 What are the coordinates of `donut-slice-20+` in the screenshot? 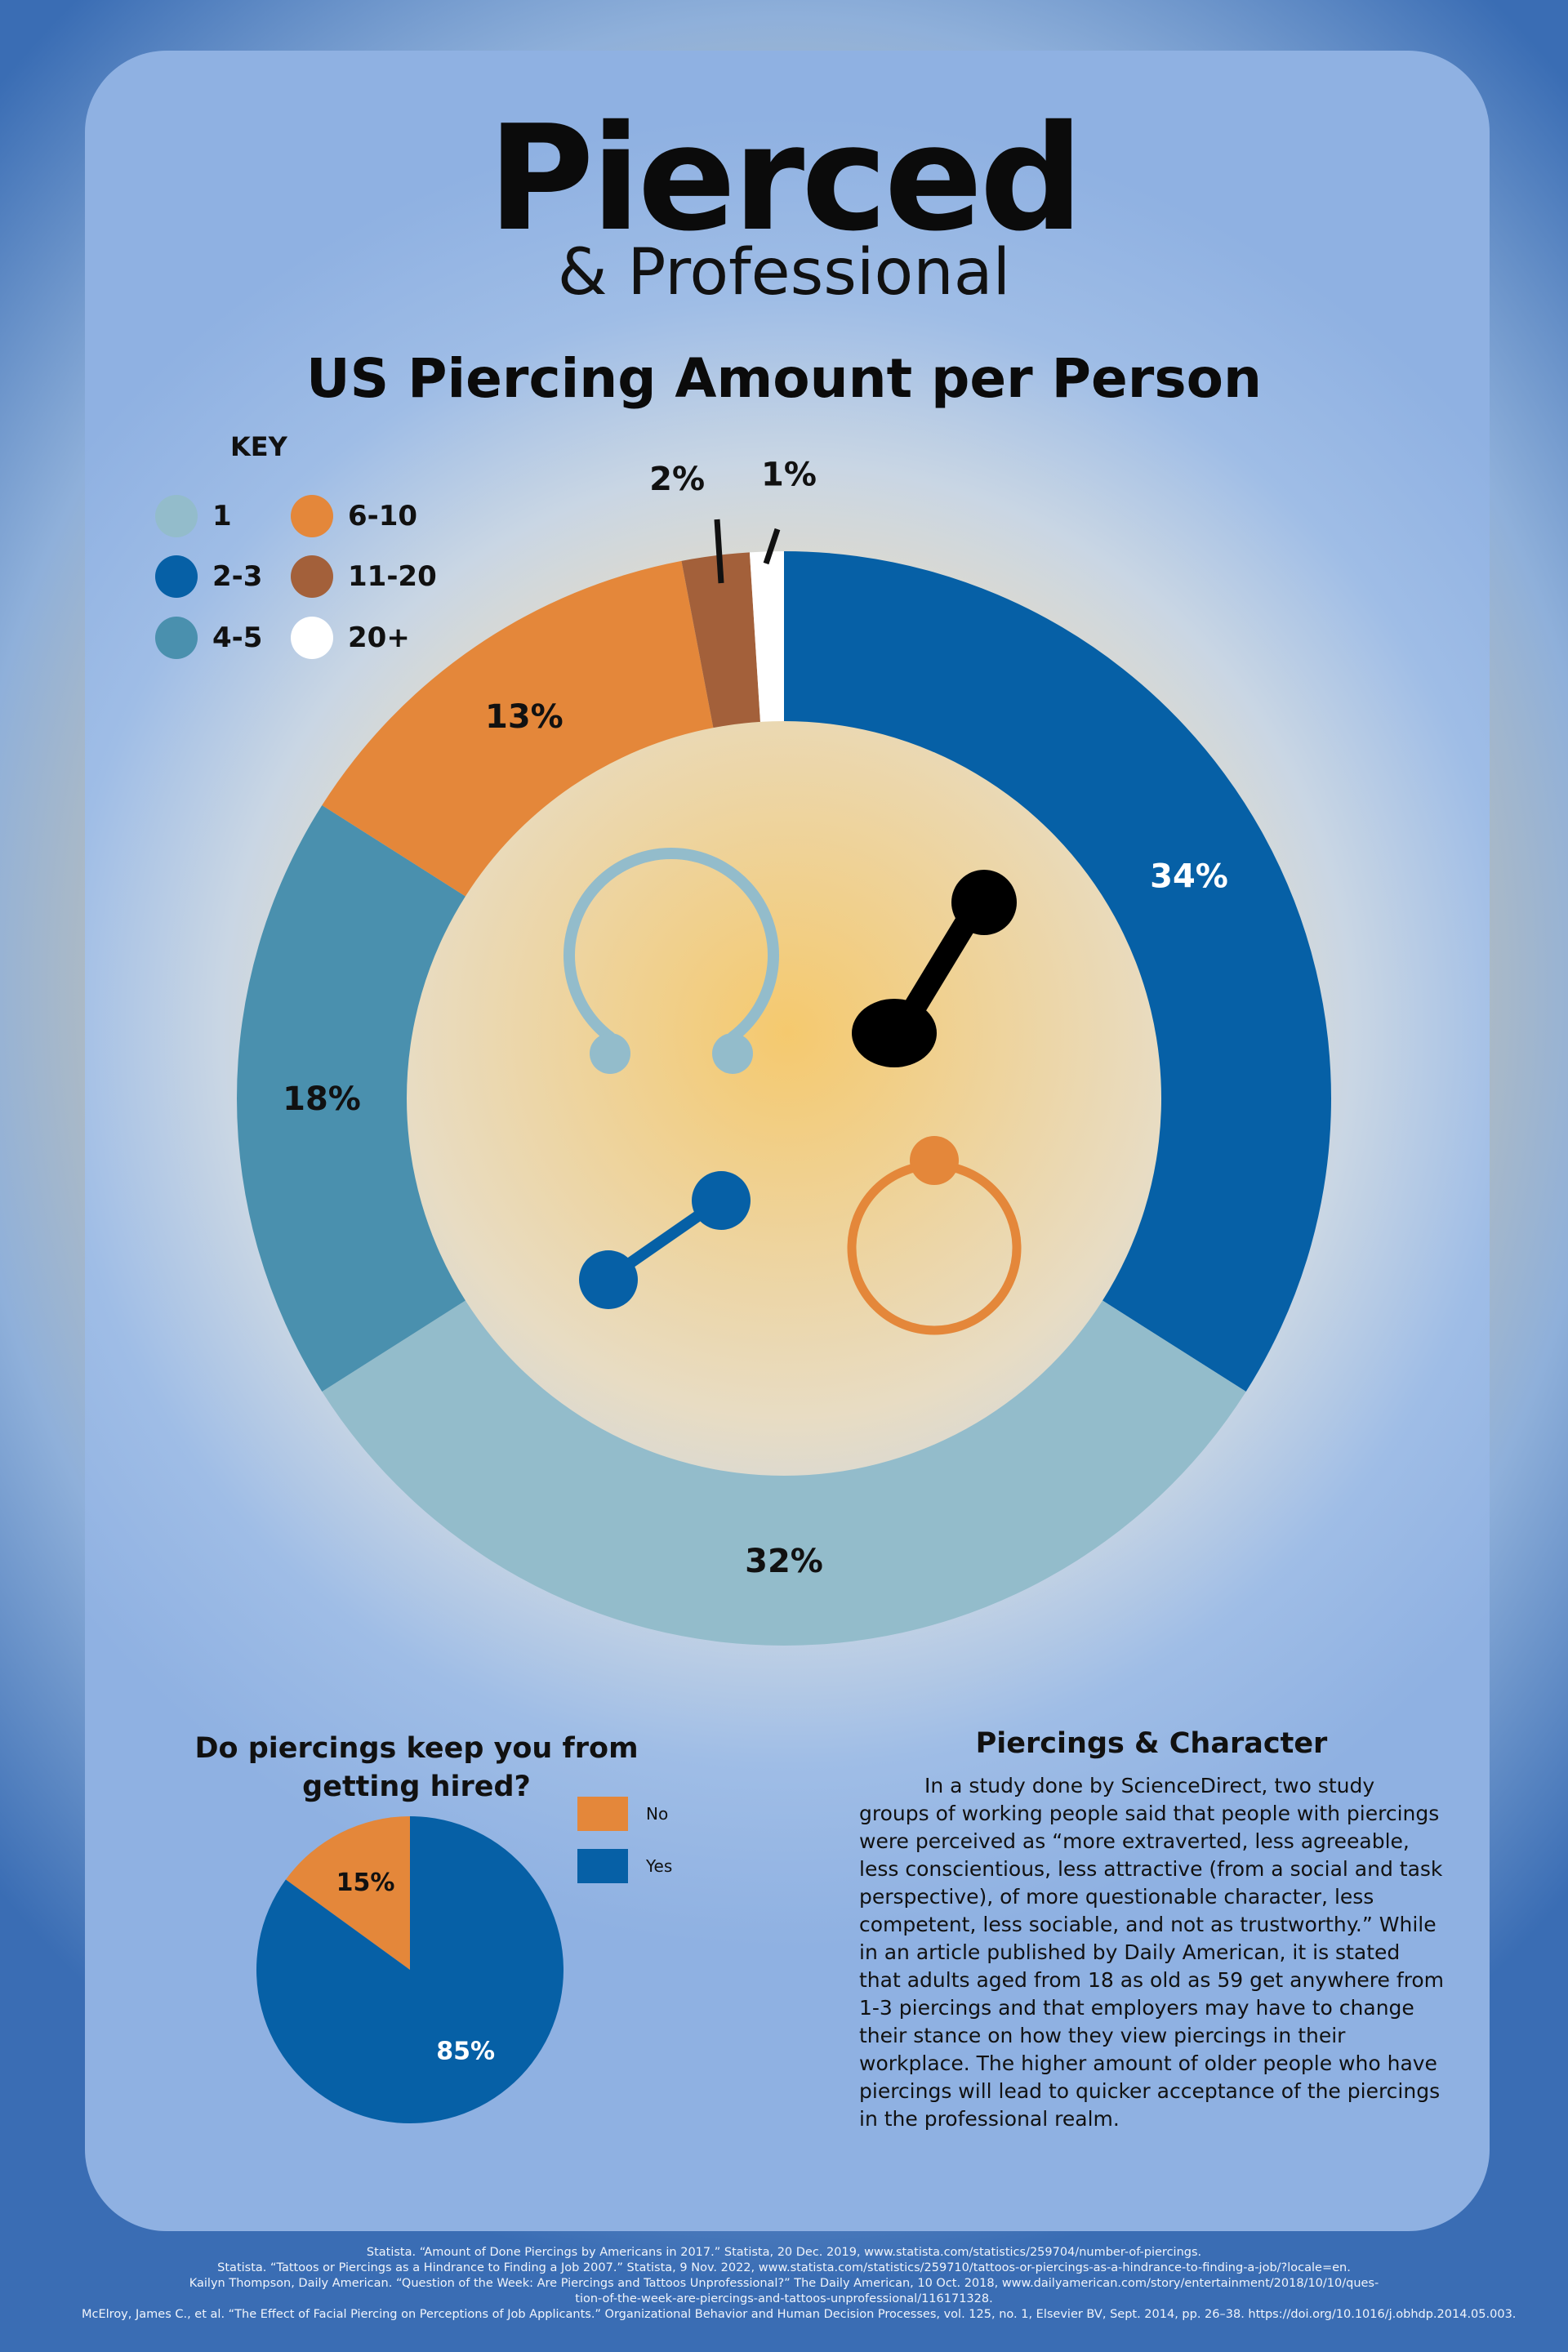 It's located at (766, 636).